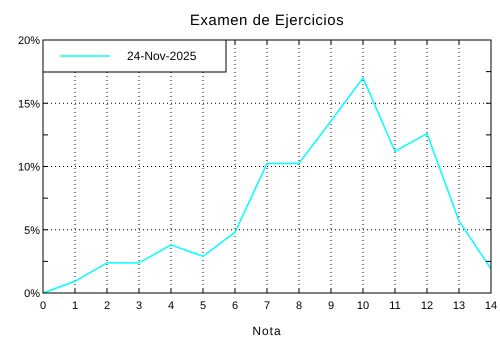 The image size is (500, 350). I want to click on x-tick-label: 13, so click(459, 306).